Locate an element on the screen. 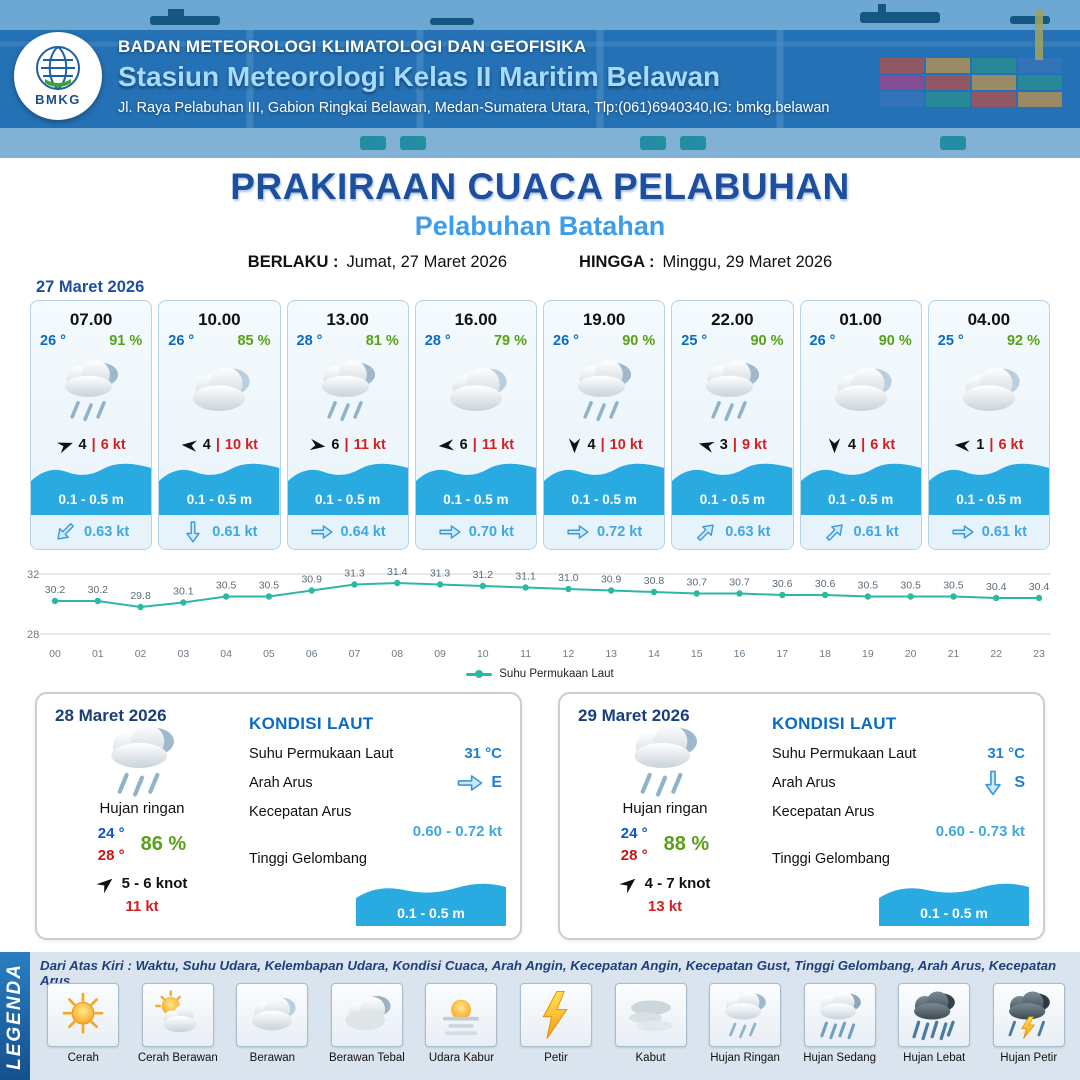 The width and height of the screenshot is (1080, 1080). condition-label: Hujan ringan is located at coordinates (665, 808).